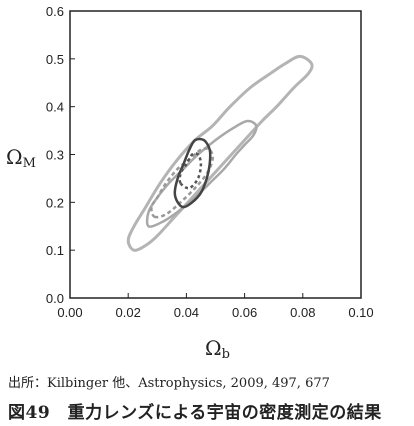 The width and height of the screenshot is (414, 426). Describe the element at coordinates (55, 298) in the screenshot. I see `y-tick-label: 0.0` at that location.